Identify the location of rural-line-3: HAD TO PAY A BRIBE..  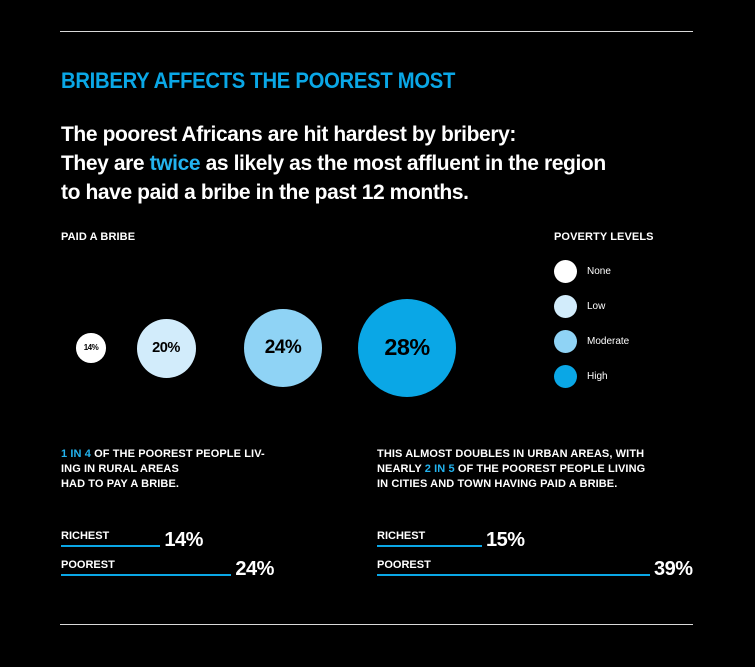
(120, 484).